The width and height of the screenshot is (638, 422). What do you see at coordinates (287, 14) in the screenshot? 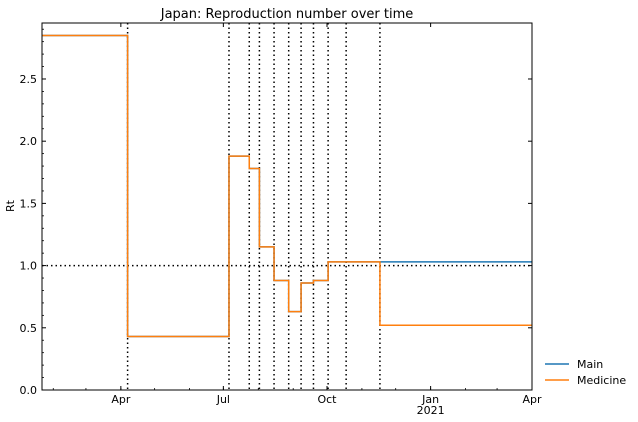
I see `chart-title: Japan: Reproduction number over time` at bounding box center [287, 14].